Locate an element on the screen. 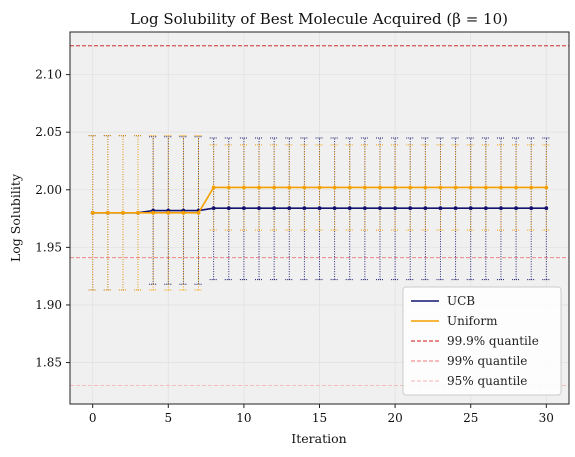  x-tick-label: 10 is located at coordinates (243, 418).